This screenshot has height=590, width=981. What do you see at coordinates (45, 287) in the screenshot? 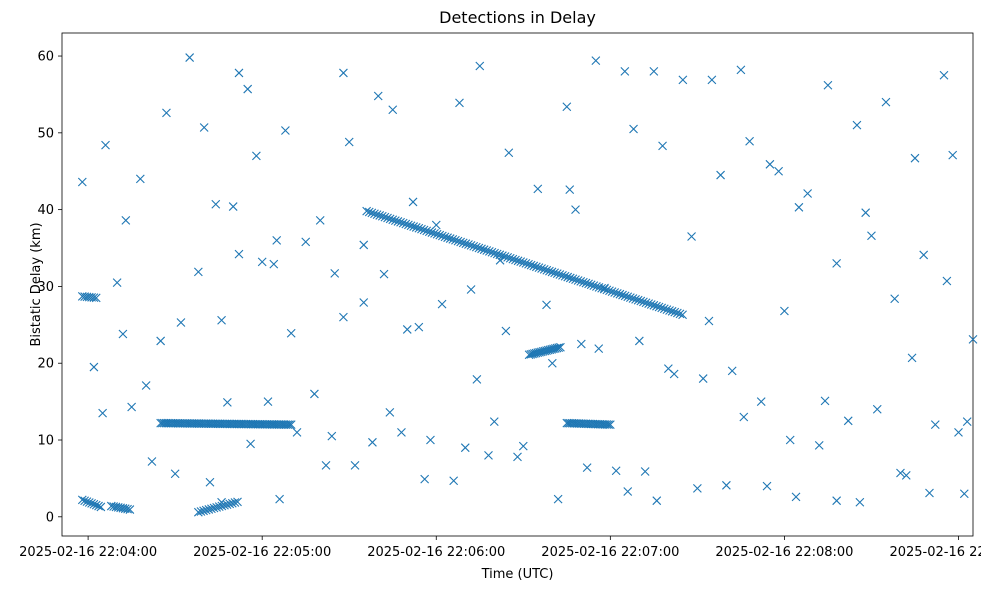
I see `y-tick-label: 30` at bounding box center [45, 287].